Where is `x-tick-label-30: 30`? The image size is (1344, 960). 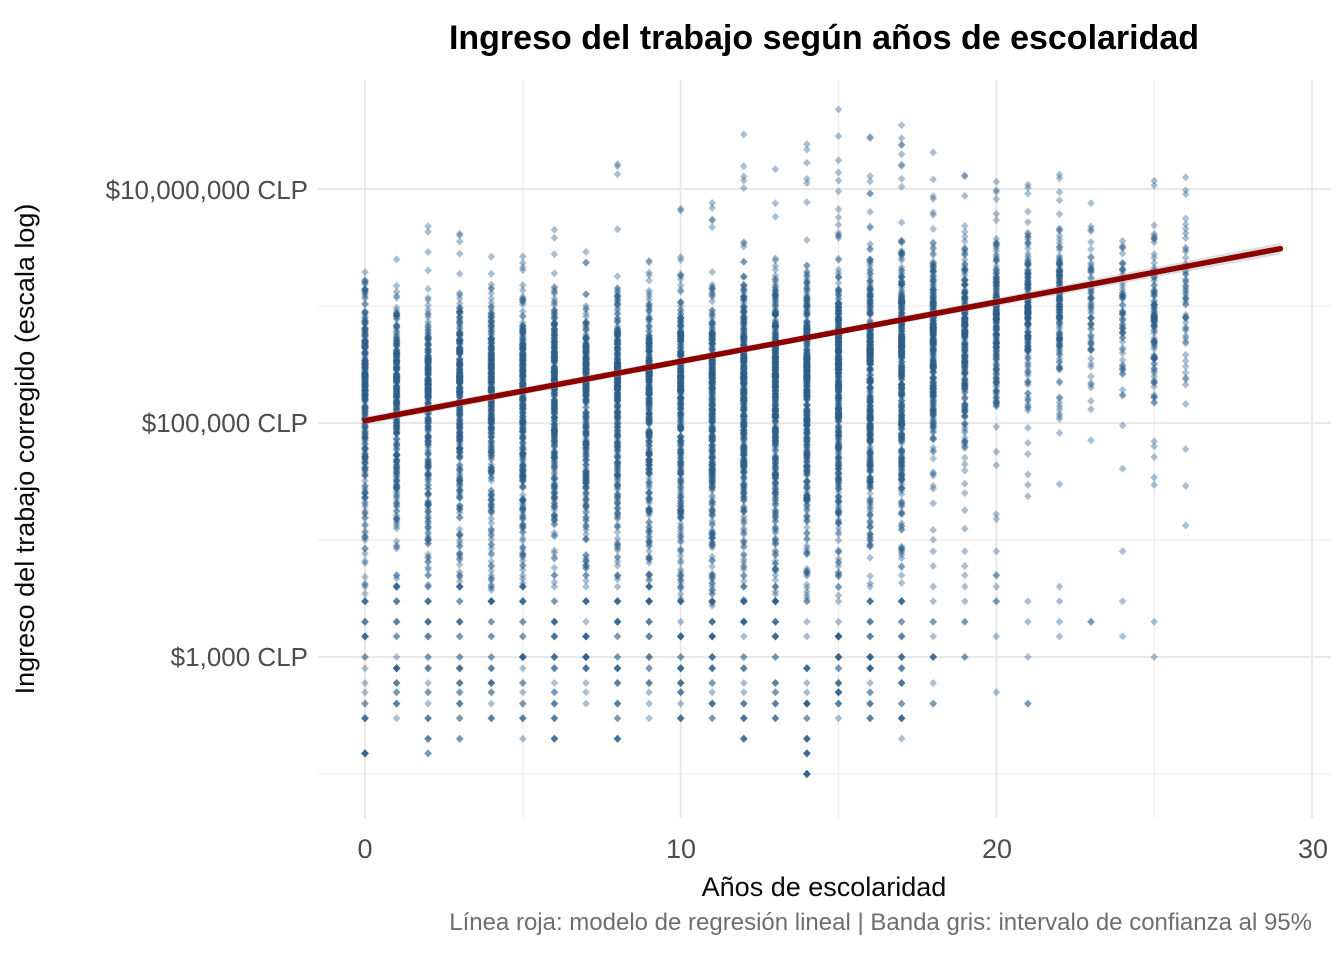 x-tick-label-30: 30 is located at coordinates (1313, 849).